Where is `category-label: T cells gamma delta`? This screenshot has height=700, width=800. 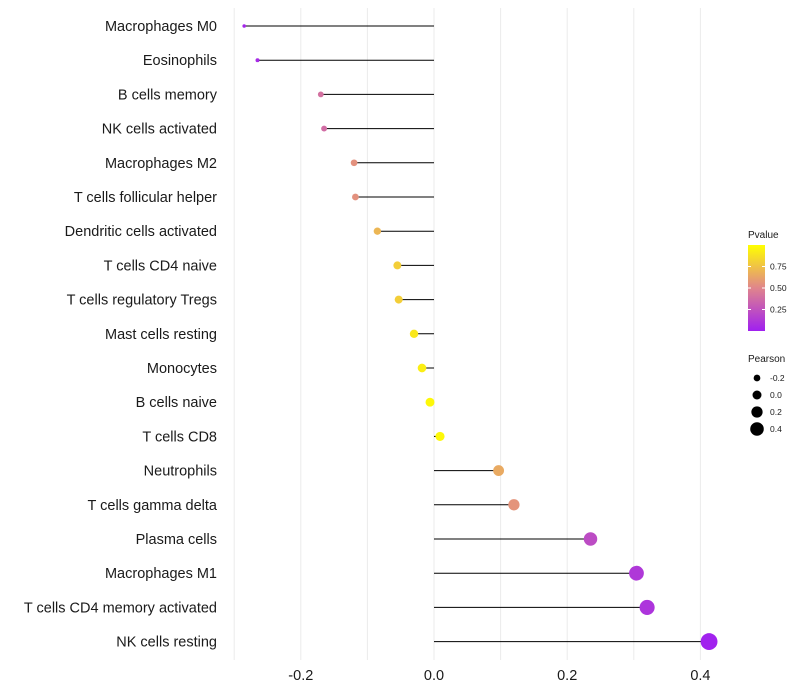
category-label: T cells gamma delta is located at coordinates (153, 506).